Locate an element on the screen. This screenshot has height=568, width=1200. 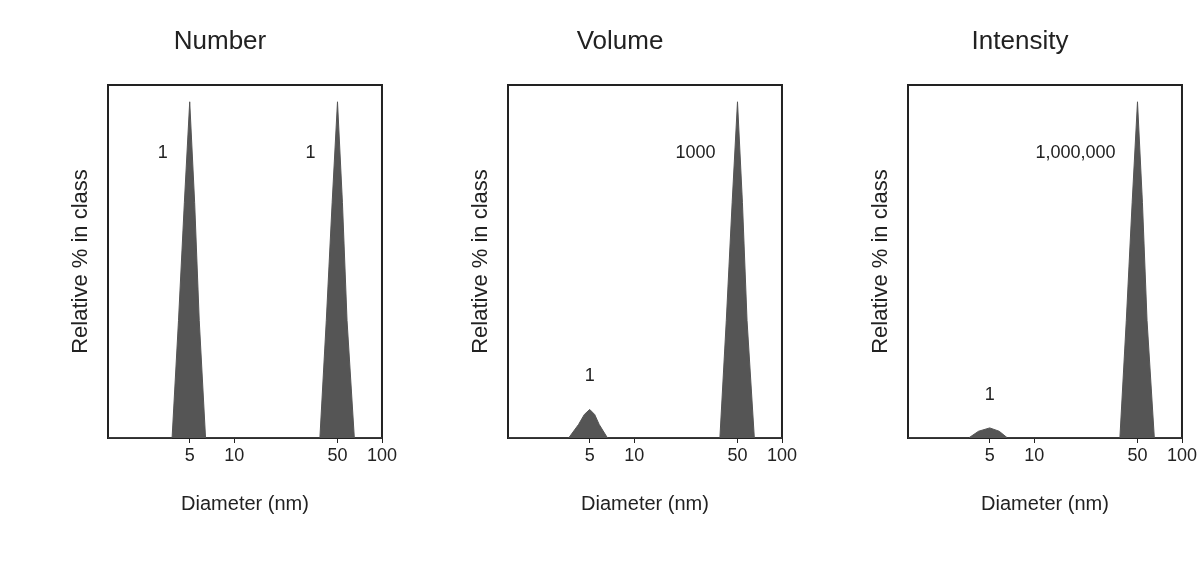
chart-title: Volume is located at coordinates (620, 40).